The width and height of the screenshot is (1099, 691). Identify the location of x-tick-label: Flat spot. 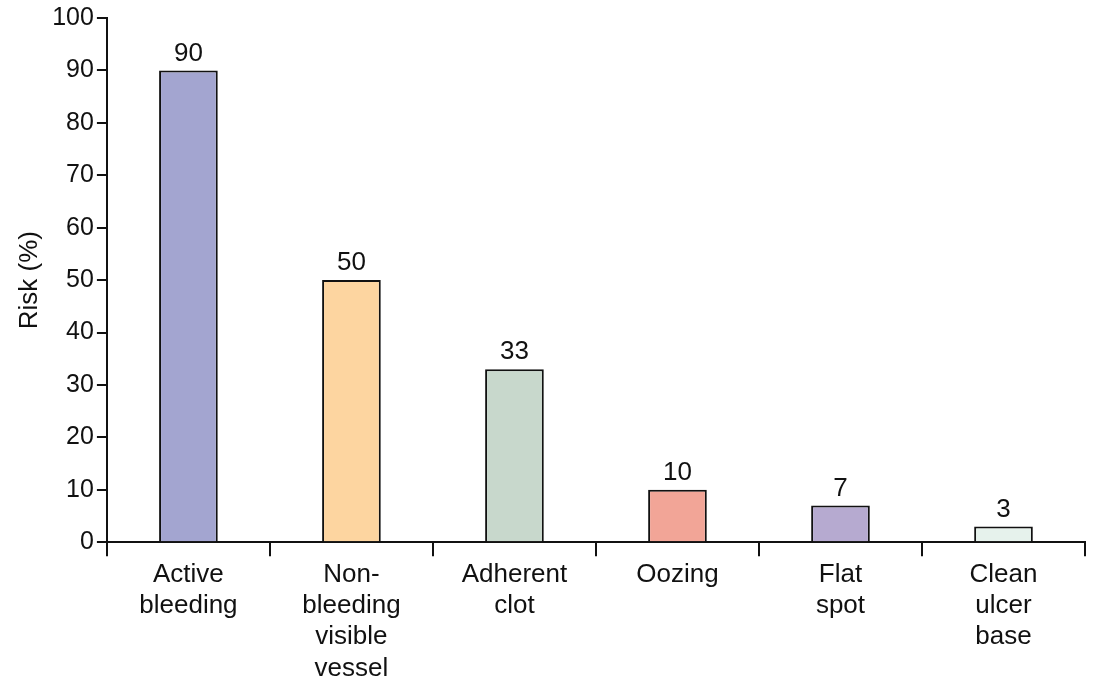
(840, 588).